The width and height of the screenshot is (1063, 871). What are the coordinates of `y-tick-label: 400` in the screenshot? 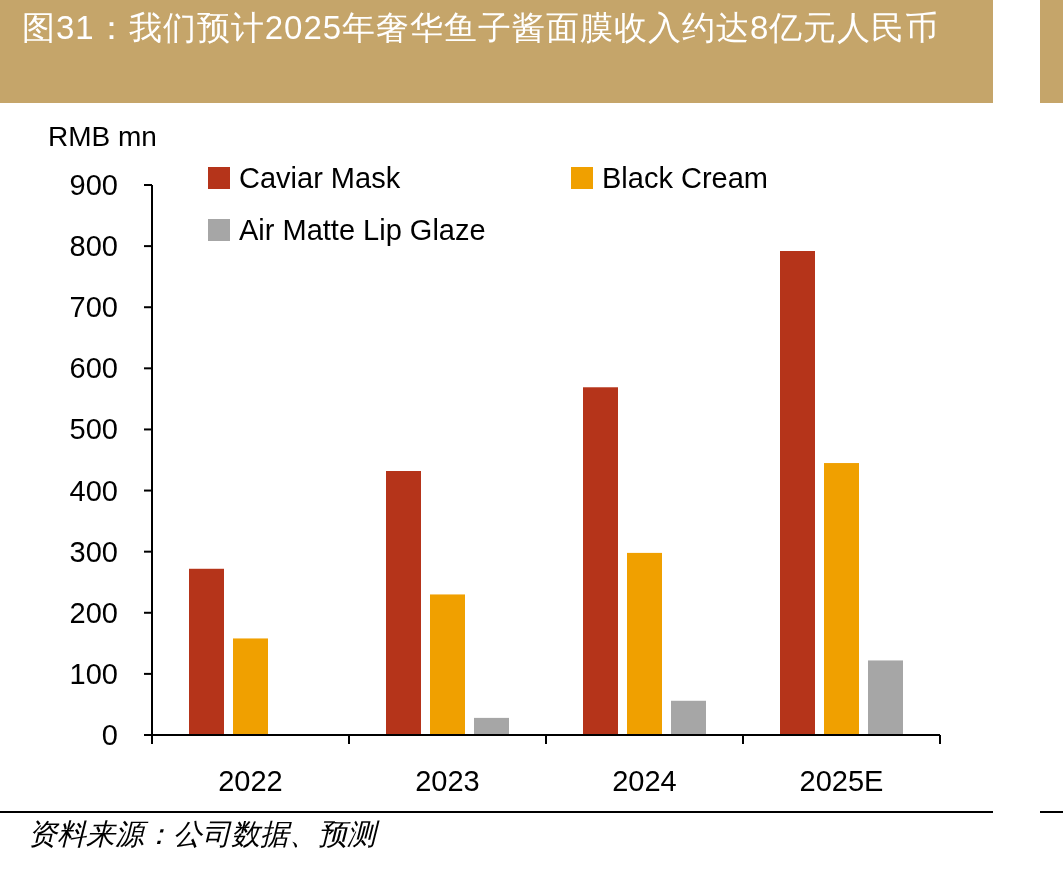 It's located at (93, 490).